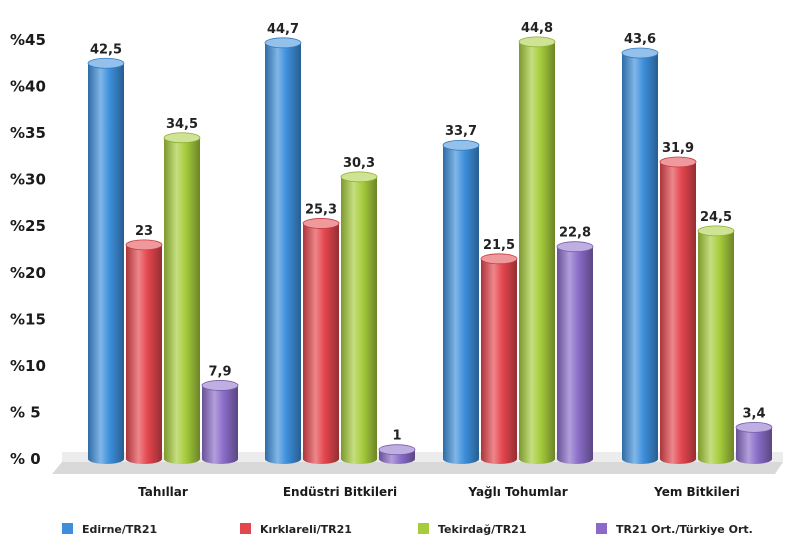 This screenshot has width=788, height=544. I want to click on legend-item: TR21 Ort./Türkiye Ort., so click(674, 529).